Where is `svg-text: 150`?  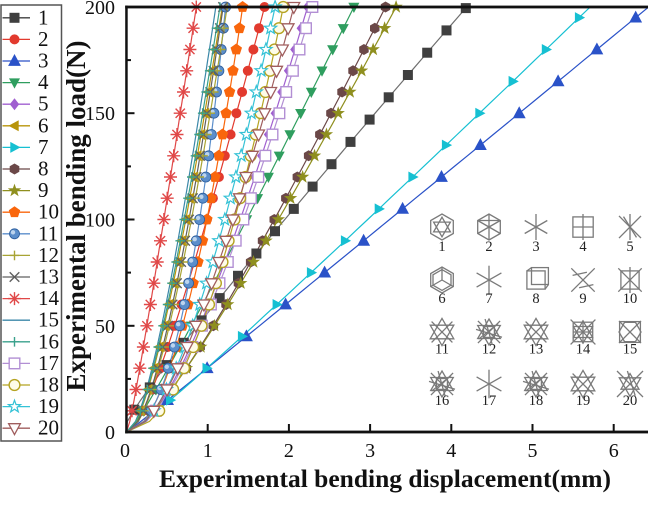
svg-text: 150 is located at coordinates (100, 114).